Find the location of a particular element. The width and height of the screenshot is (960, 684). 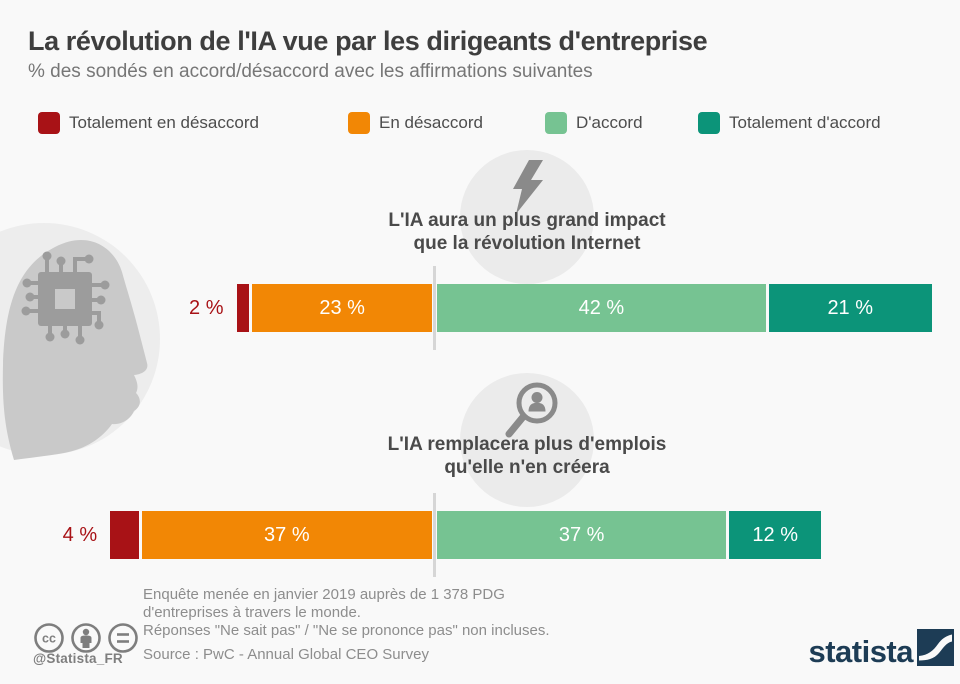

chart-title-line: qu'elle n'en créera is located at coordinates (527, 467).